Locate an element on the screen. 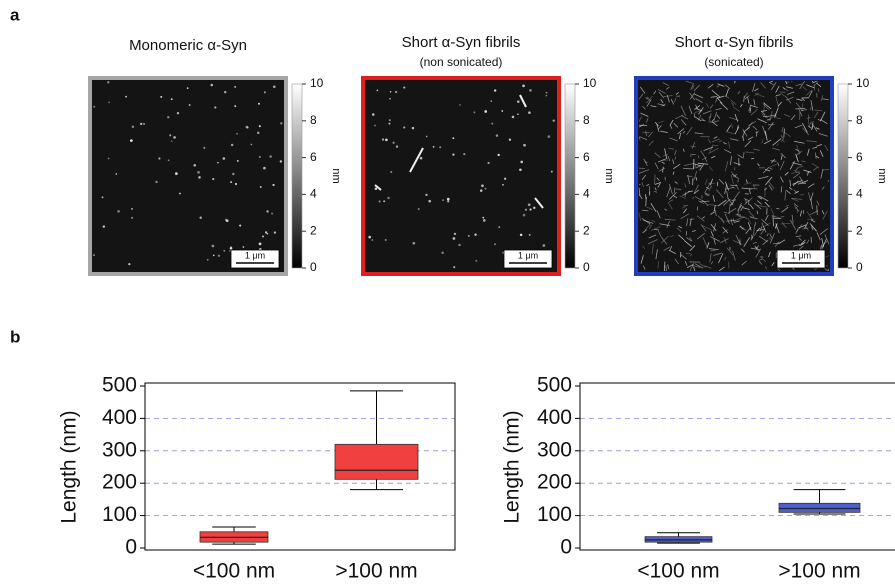 The height and width of the screenshot is (586, 895). scale-bar-label: 1 μm is located at coordinates (801, 255).